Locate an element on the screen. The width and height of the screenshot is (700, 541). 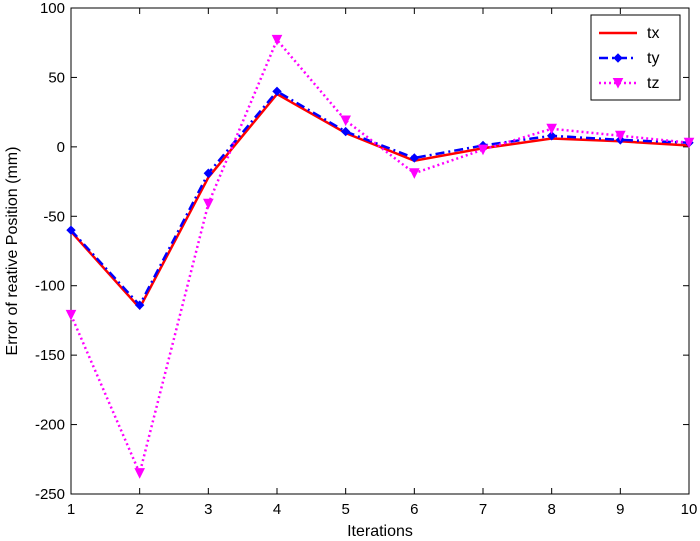
y-tick-label: -200 is located at coordinates (50, 425).